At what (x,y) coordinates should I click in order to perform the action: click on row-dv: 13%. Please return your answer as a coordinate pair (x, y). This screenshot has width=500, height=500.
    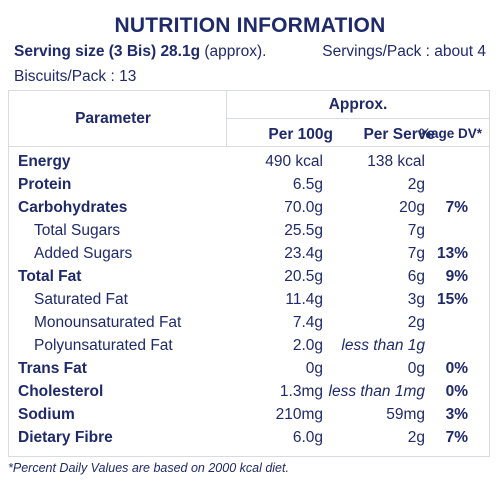
    Looking at the image, I should click on (452, 253).